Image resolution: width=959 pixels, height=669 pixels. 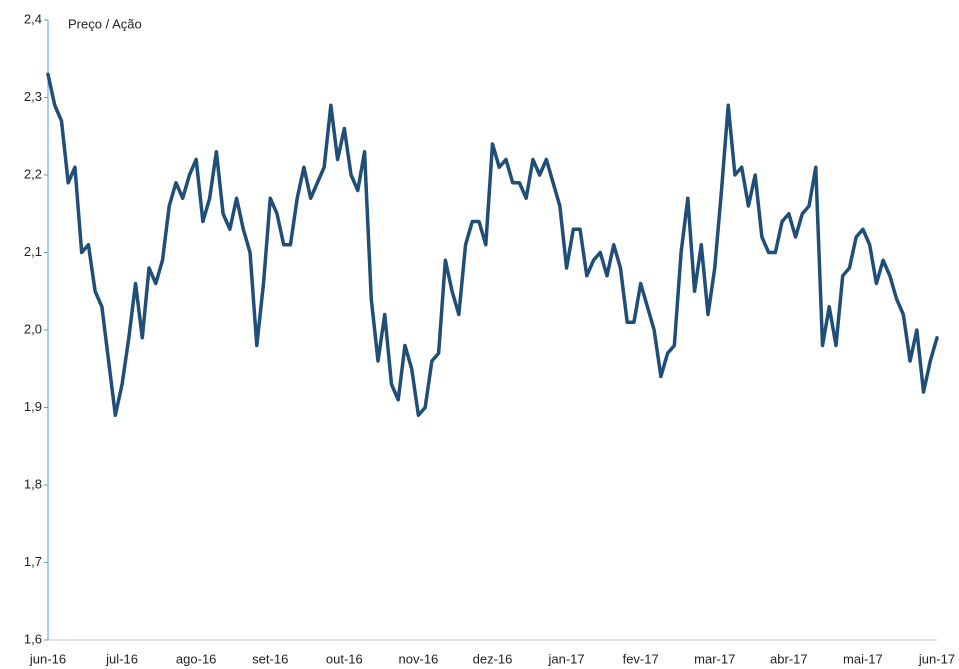 What do you see at coordinates (33, 561) in the screenshot?
I see `y-tick-label: 1,7` at bounding box center [33, 561].